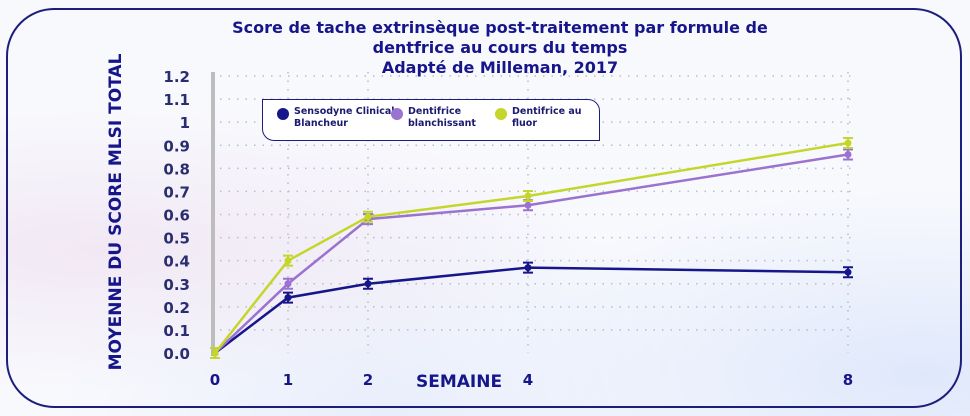 The image size is (970, 416). What do you see at coordinates (213, 214) in the screenshot?
I see `y-axis-line` at bounding box center [213, 214].